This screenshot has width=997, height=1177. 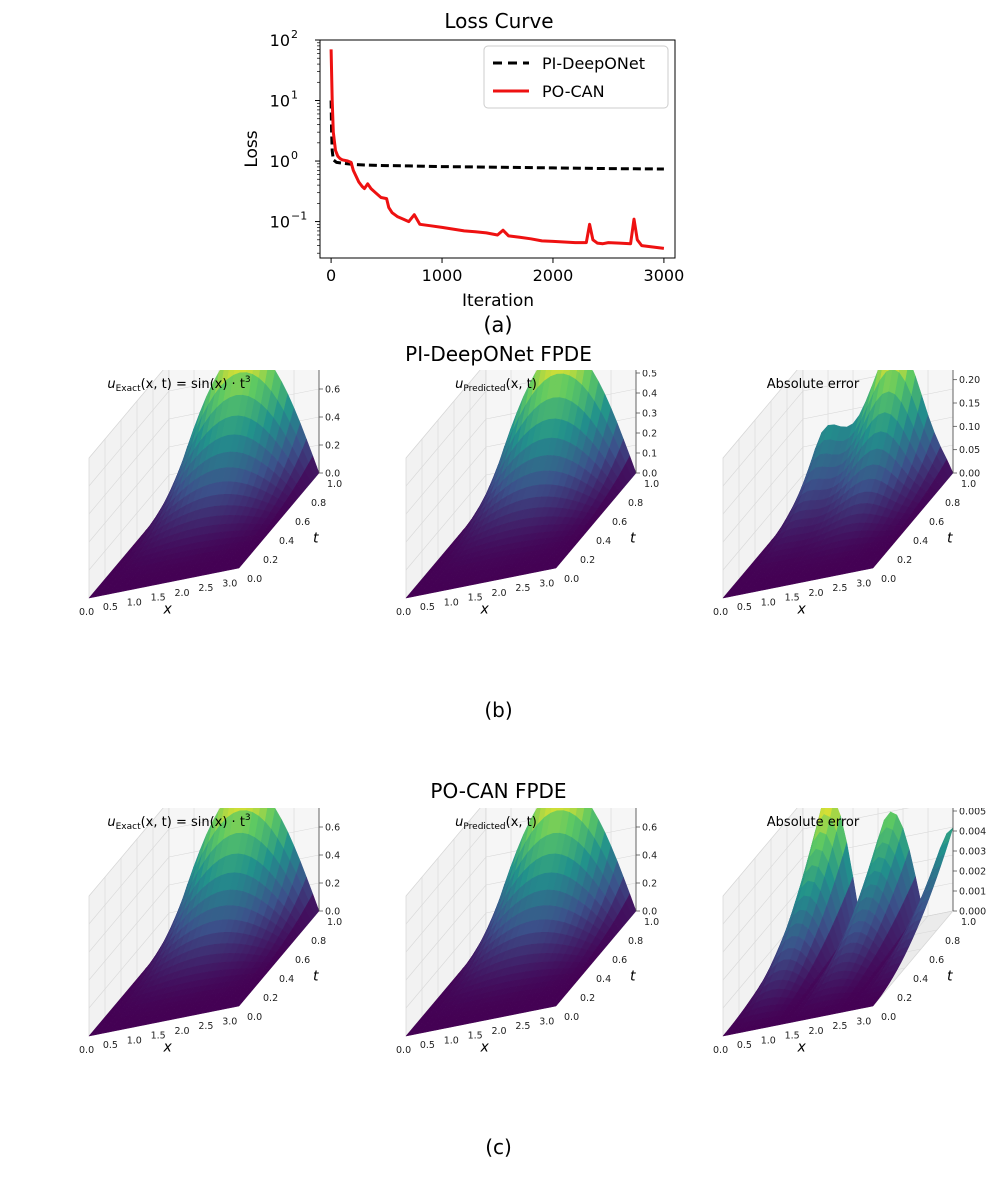 What do you see at coordinates (498, 354) in the screenshot?
I see `section-b-title: PI-DeepONet FPDE` at bounding box center [498, 354].